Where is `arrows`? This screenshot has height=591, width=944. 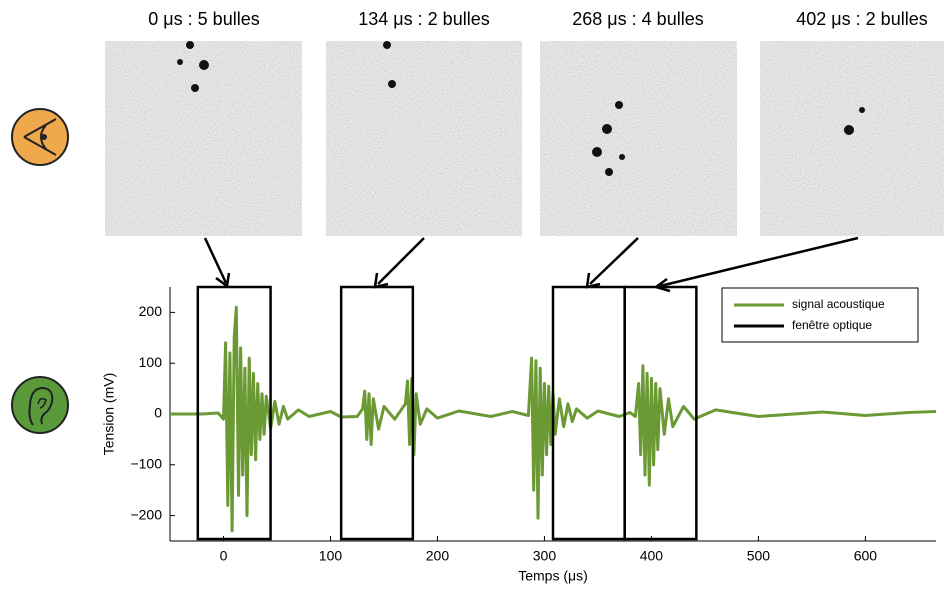
arrows is located at coordinates (531, 264).